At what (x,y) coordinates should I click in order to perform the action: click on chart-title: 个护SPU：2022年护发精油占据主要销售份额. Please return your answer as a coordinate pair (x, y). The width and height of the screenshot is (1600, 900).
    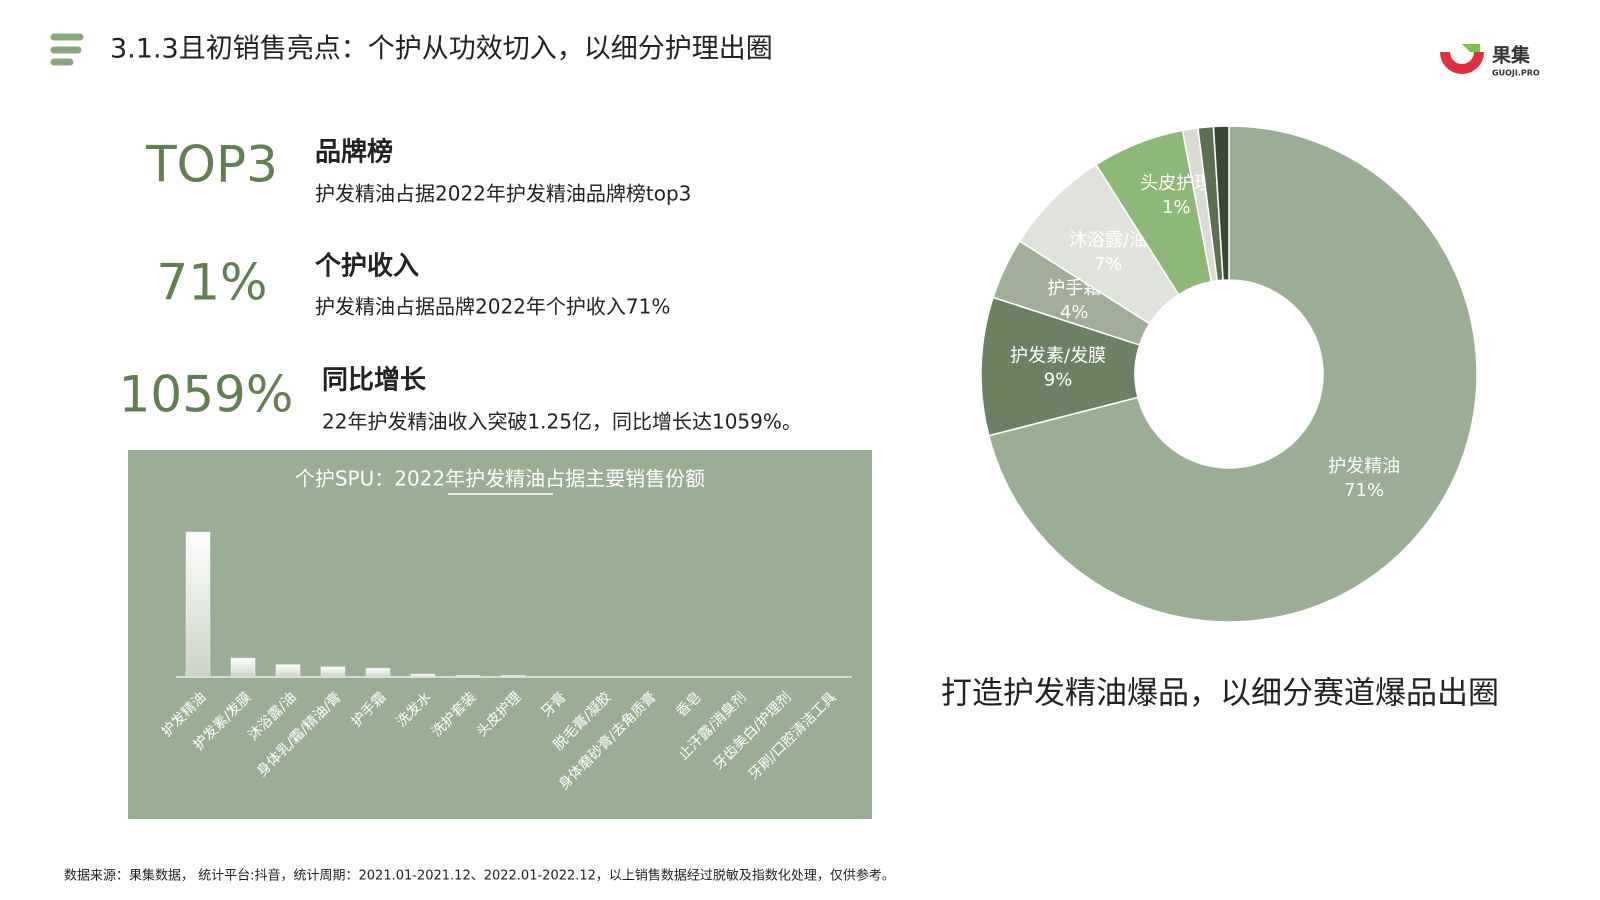
    Looking at the image, I should click on (500, 479).